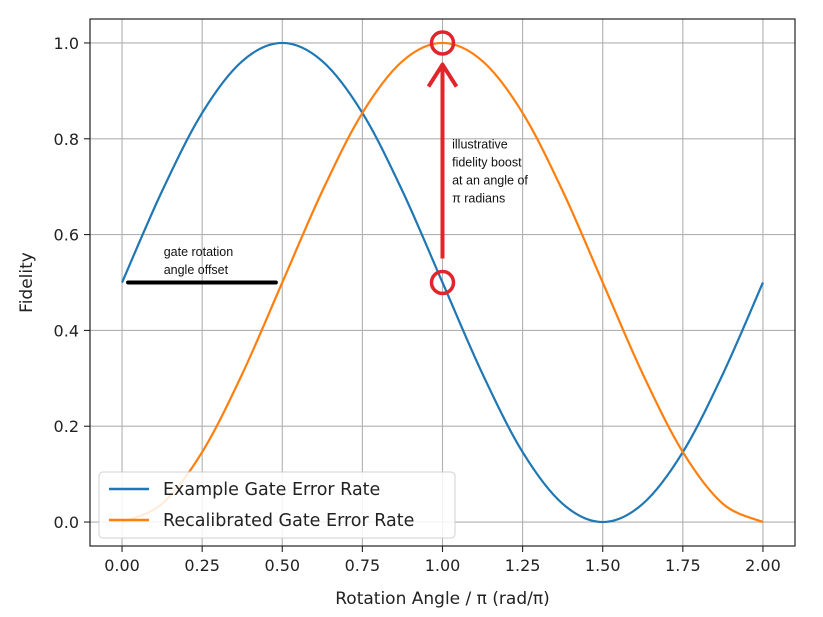 This screenshot has height=617, width=823. Describe the element at coordinates (66, 235) in the screenshot. I see `y-tick-label: 0.6` at that location.